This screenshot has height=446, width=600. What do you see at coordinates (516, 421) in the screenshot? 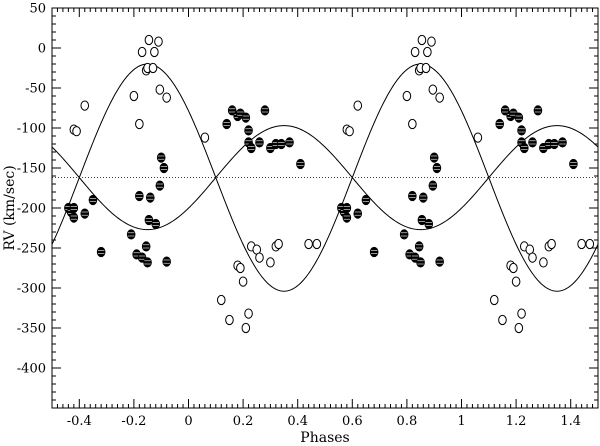
I see `x-tick-label: 1.2` at bounding box center [516, 421].